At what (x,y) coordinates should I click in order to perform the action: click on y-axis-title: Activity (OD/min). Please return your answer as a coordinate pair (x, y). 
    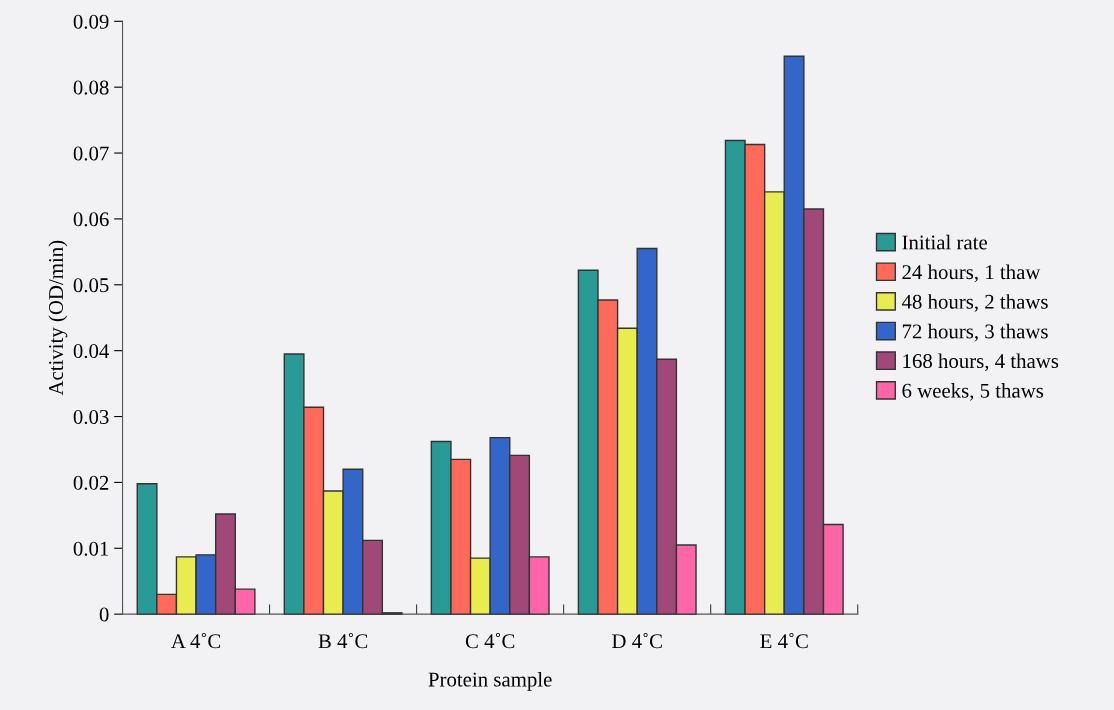
    Looking at the image, I should click on (58, 318).